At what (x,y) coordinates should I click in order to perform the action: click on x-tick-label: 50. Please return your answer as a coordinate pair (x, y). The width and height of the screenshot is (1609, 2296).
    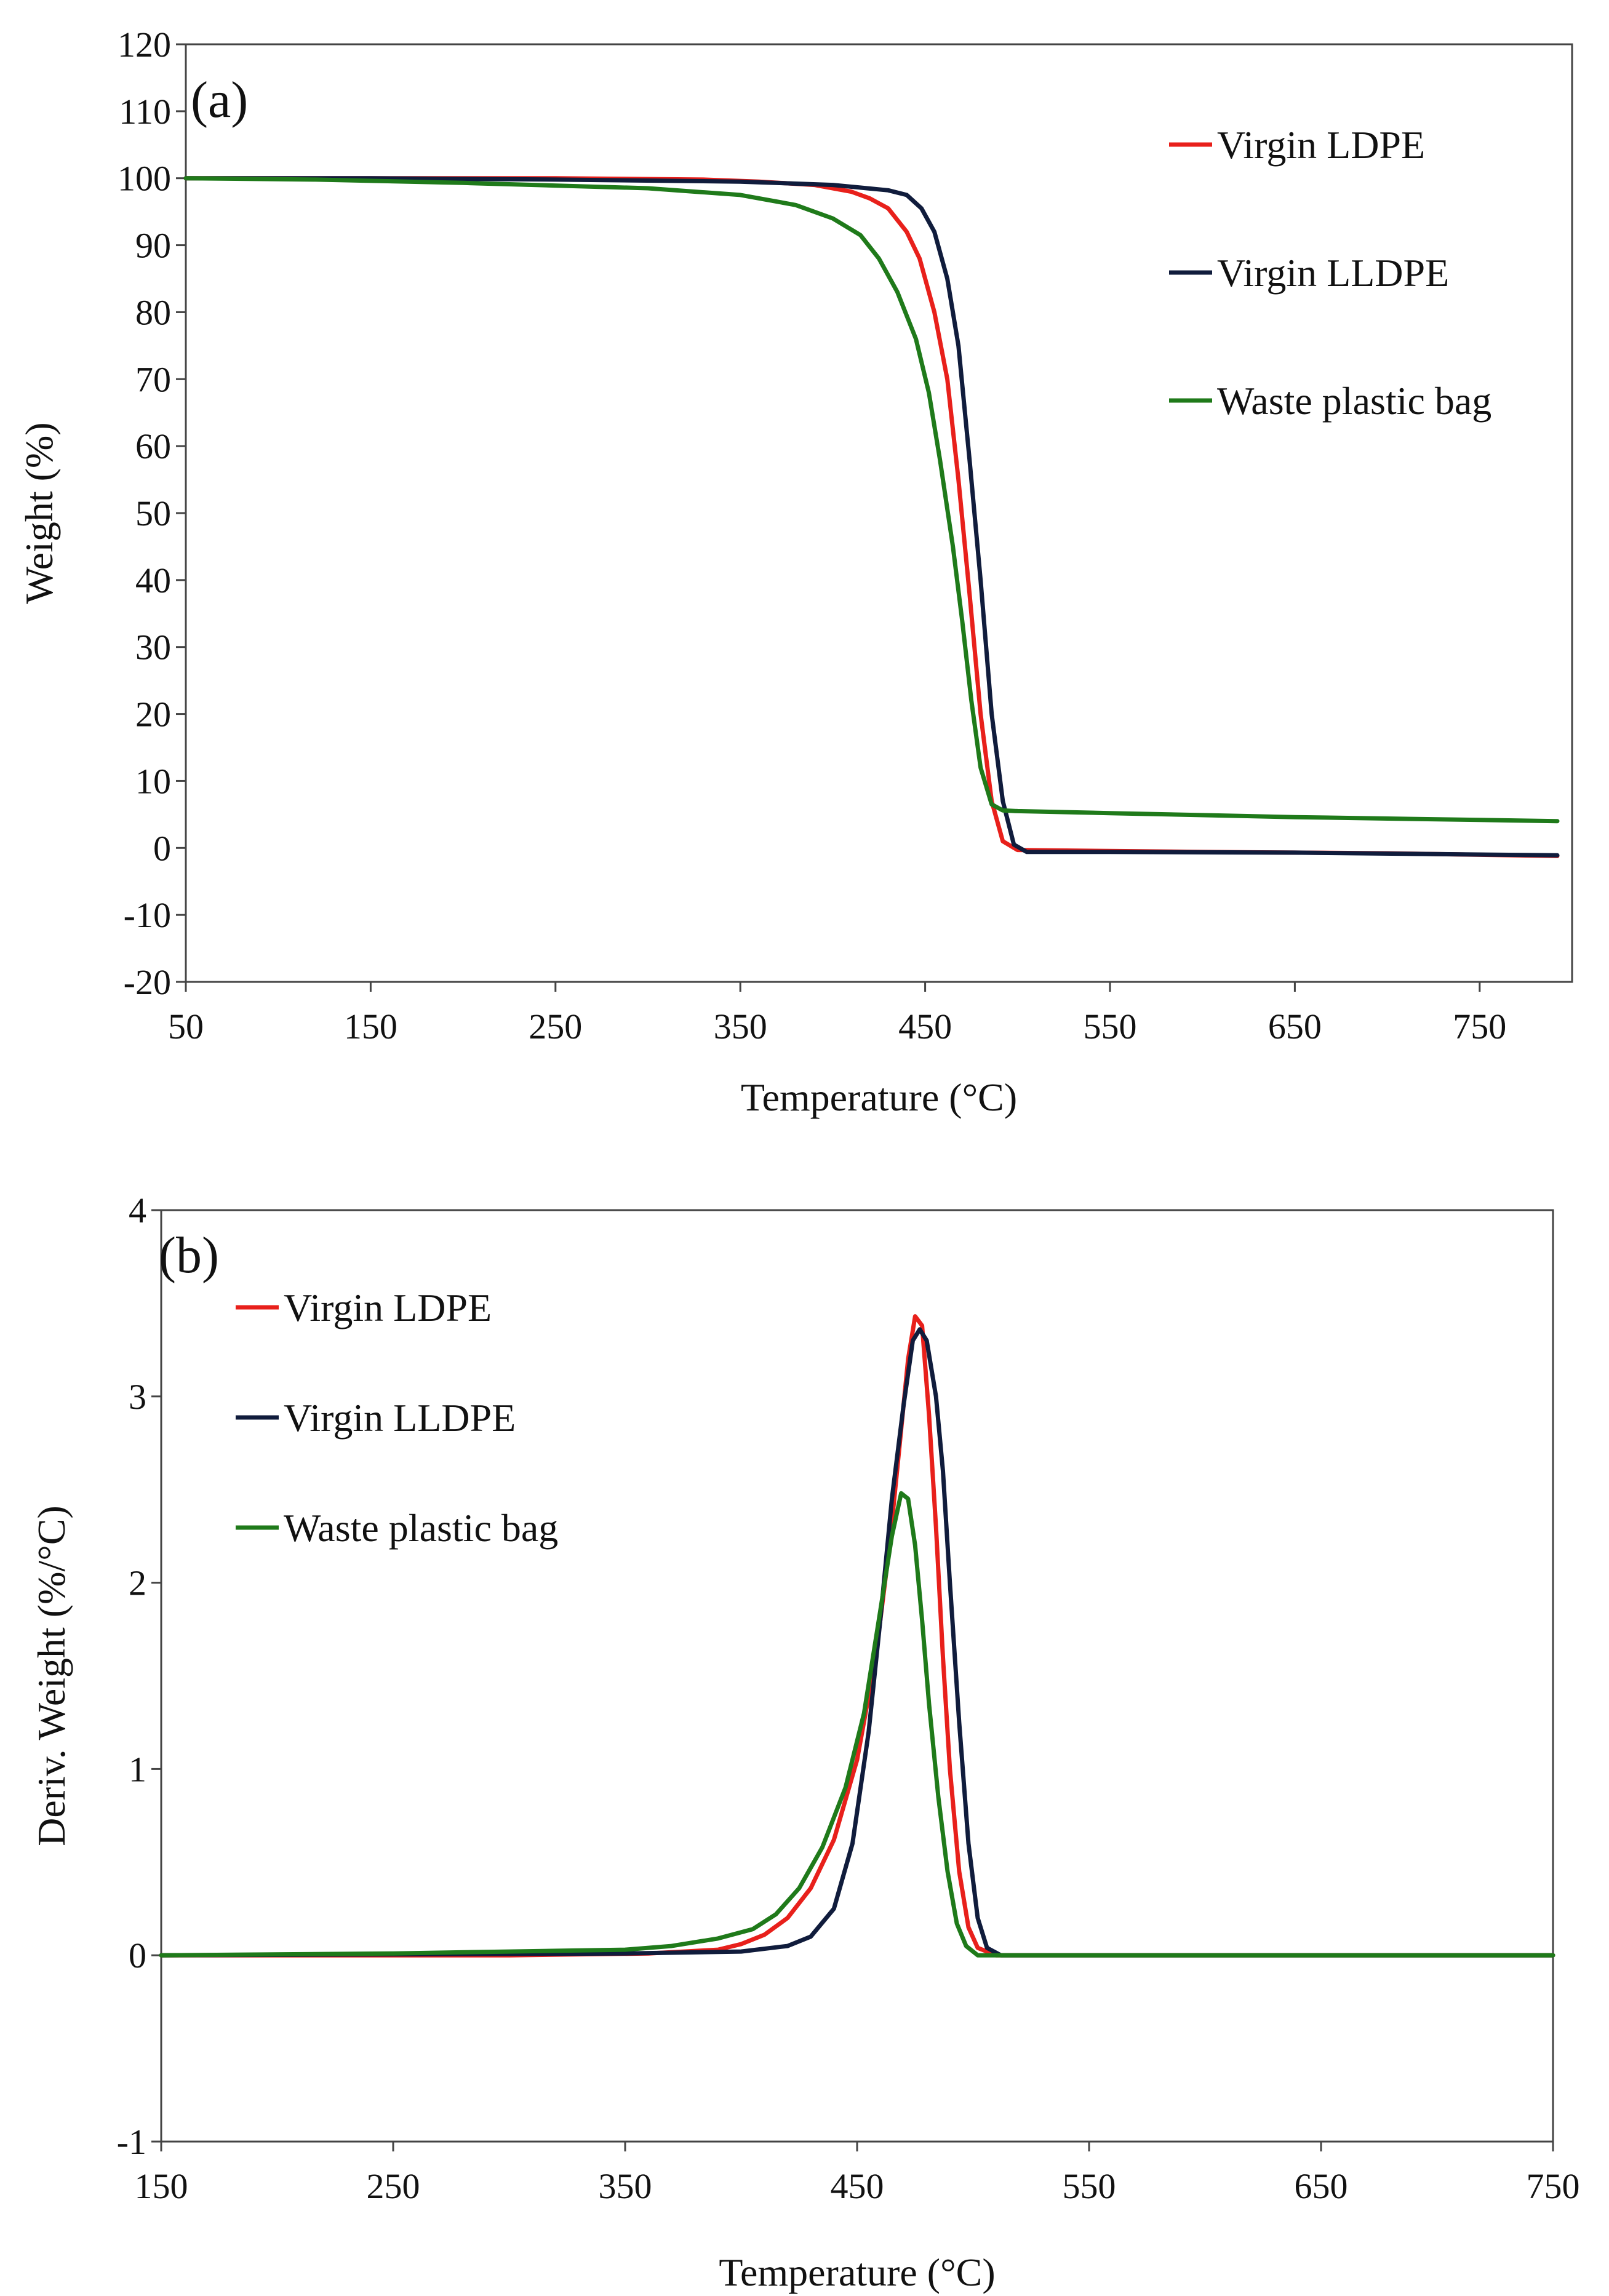
    Looking at the image, I should click on (186, 1026).